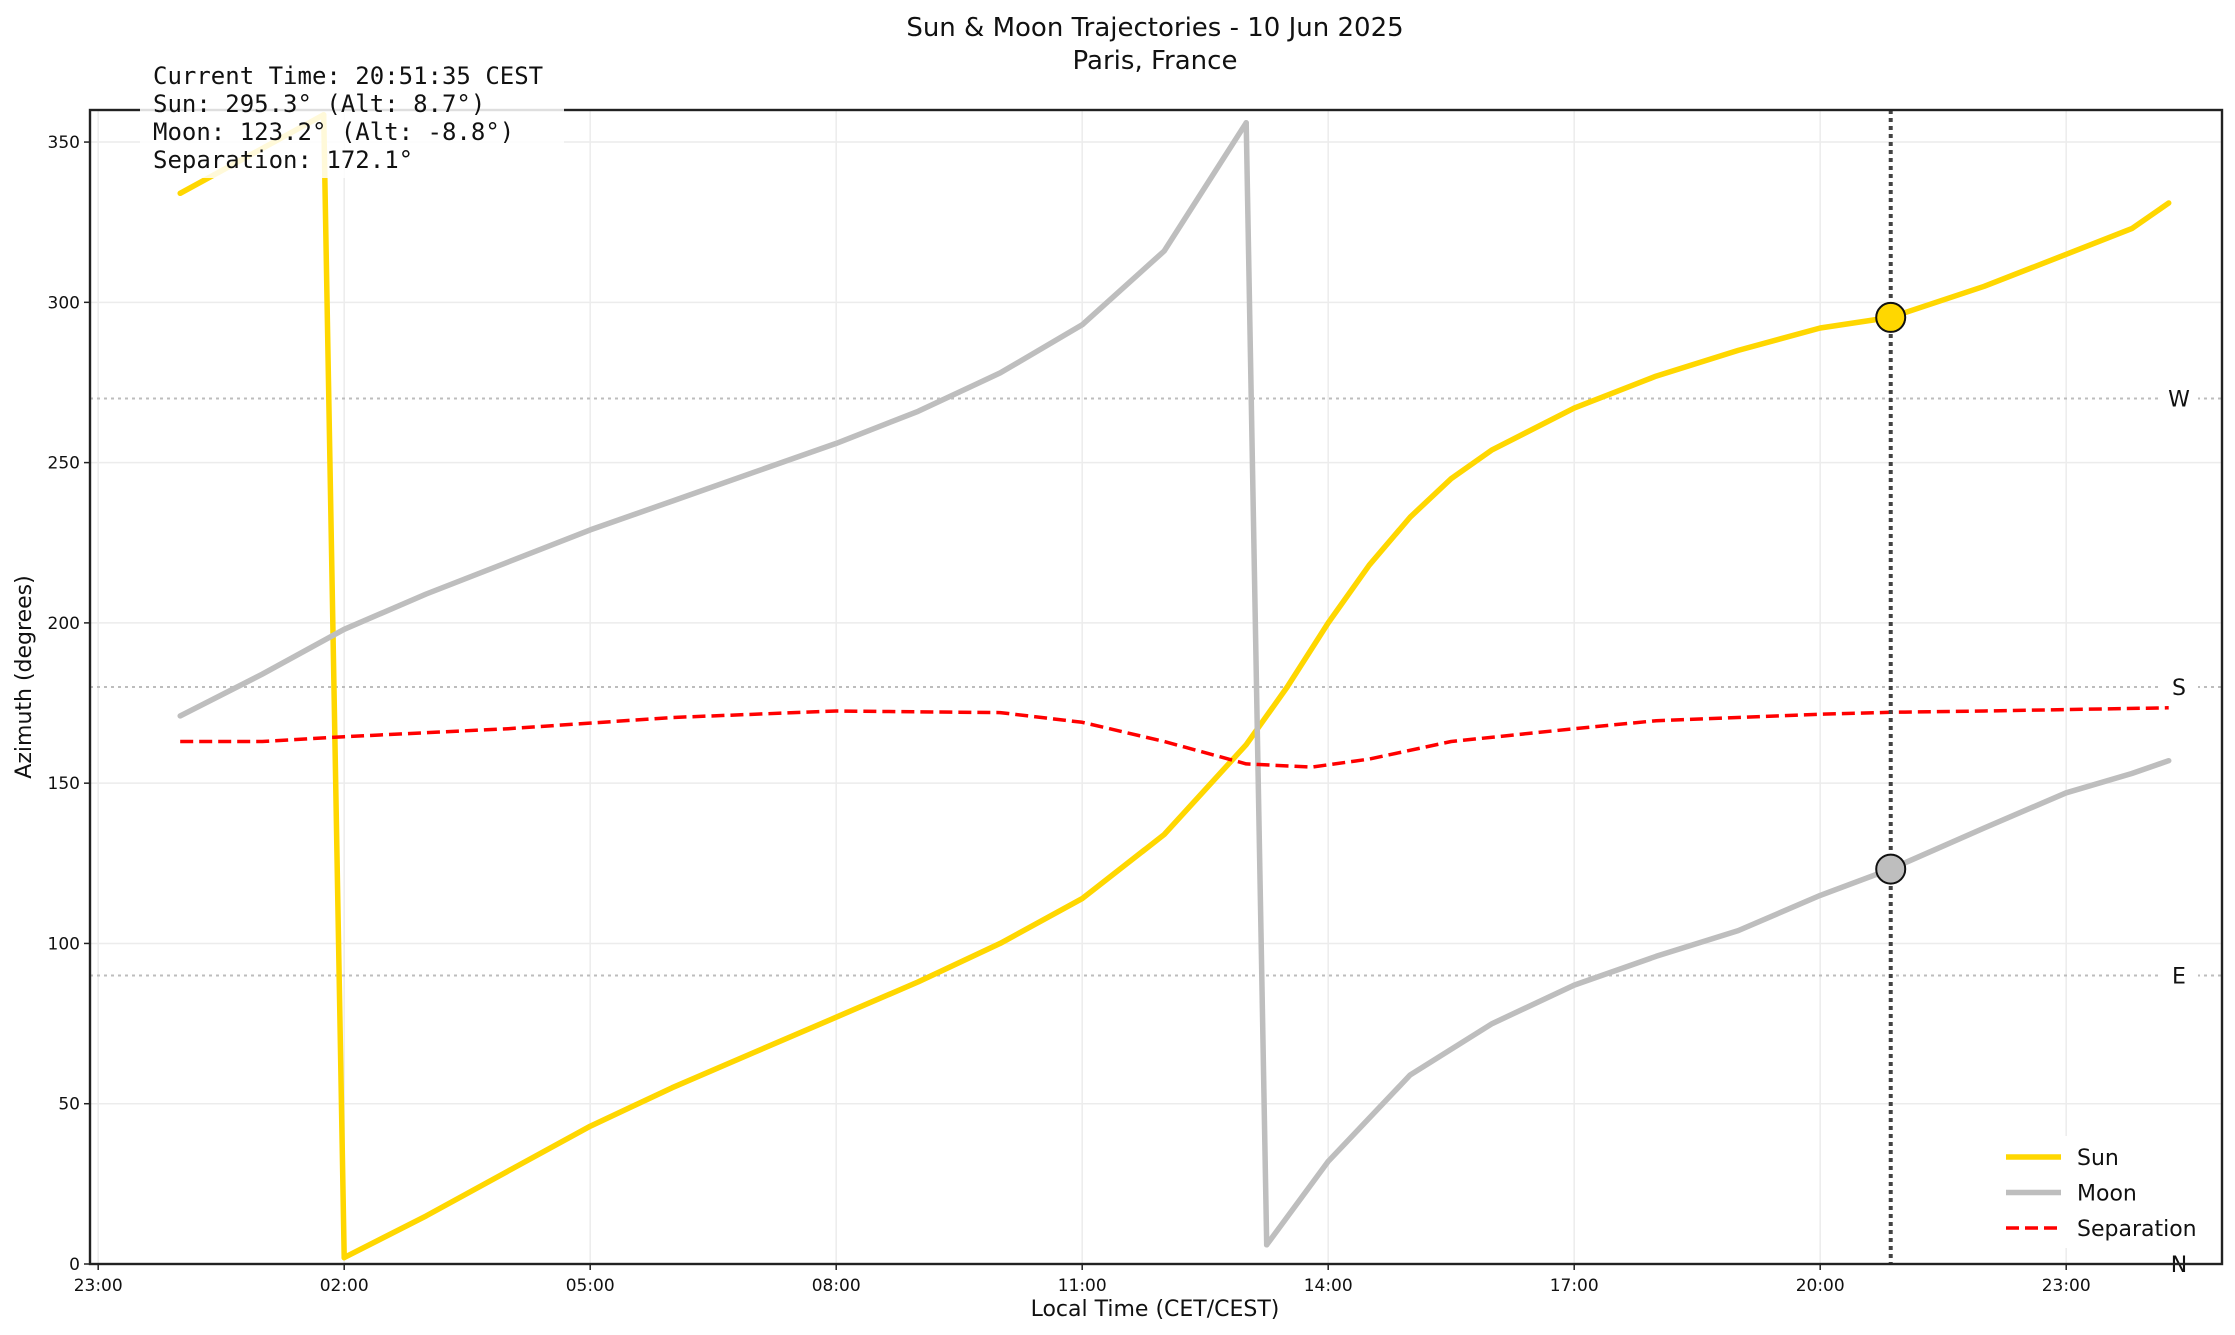 This screenshot has height=1335, width=2235. I want to click on info-line: Separation: 172.1°, so click(283, 160).